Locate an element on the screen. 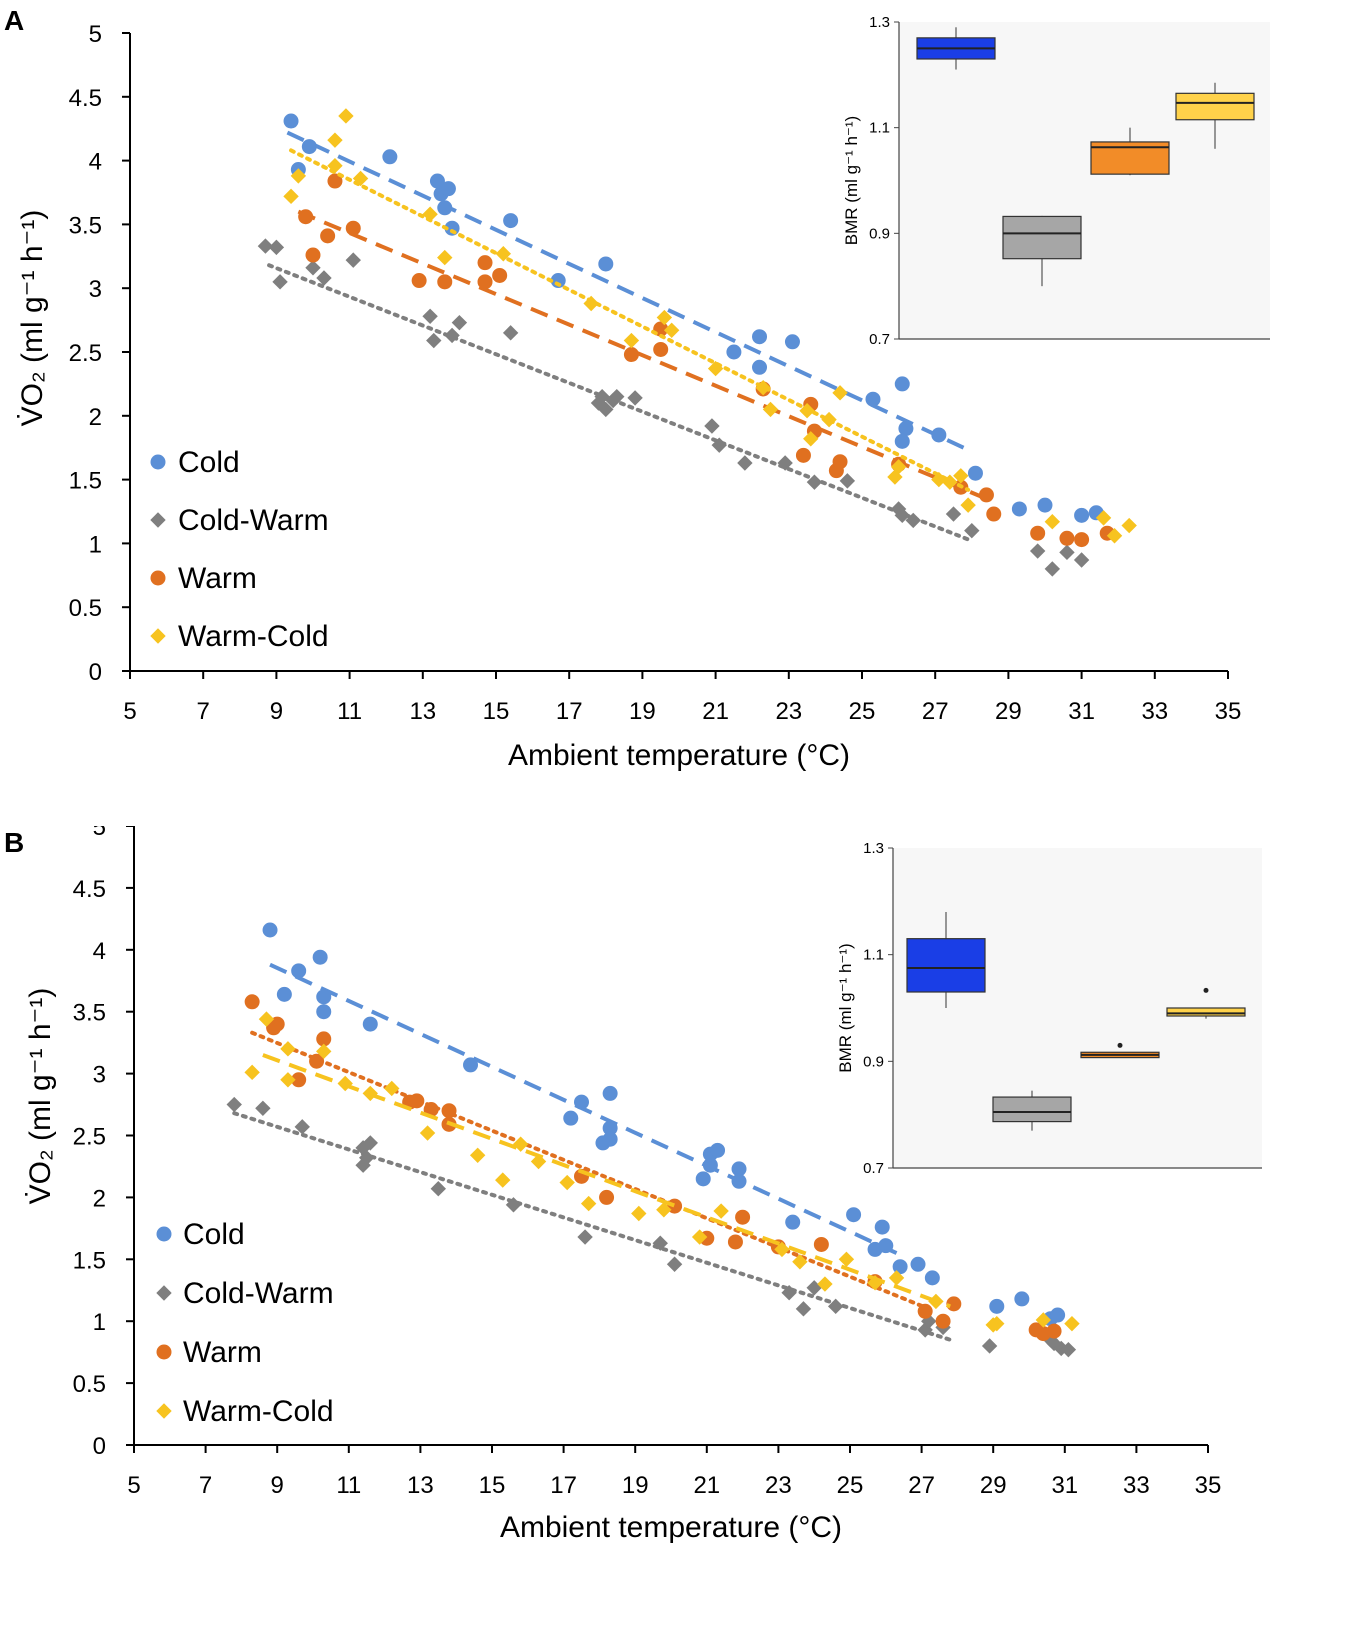 Image resolution: width=1350 pixels, height=1652 pixels. legend-marker-cold is located at coordinates (158, 462).